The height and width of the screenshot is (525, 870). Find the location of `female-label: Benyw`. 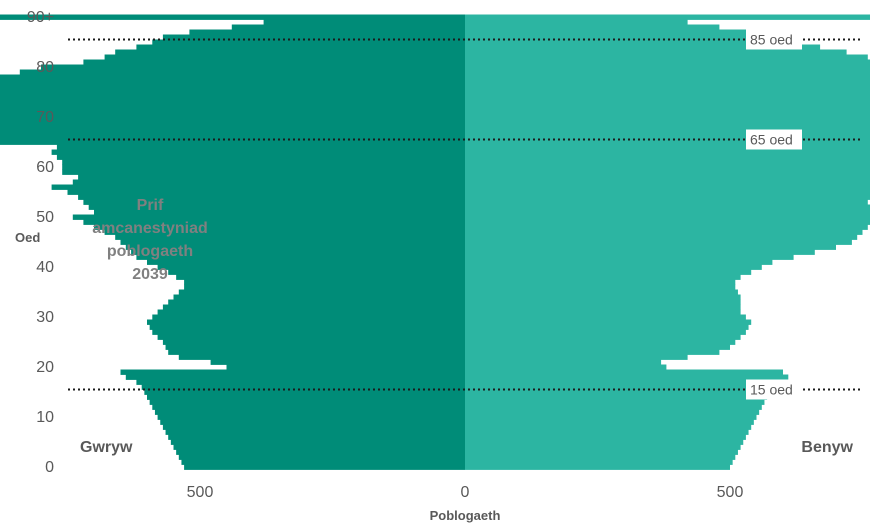

female-label: Benyw is located at coordinates (827, 447).